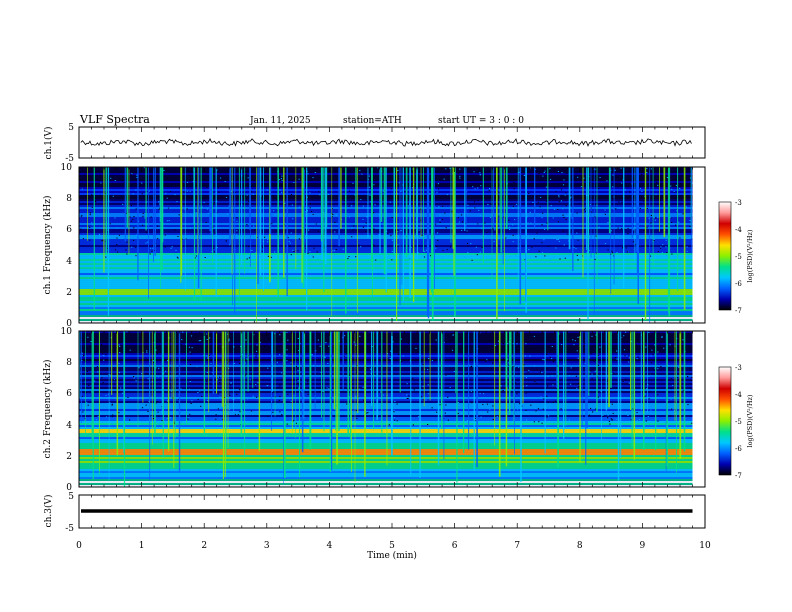  Describe the element at coordinates (48, 143) in the screenshot. I see `ch1-waveform-ylabel: ch.1(V)` at that location.